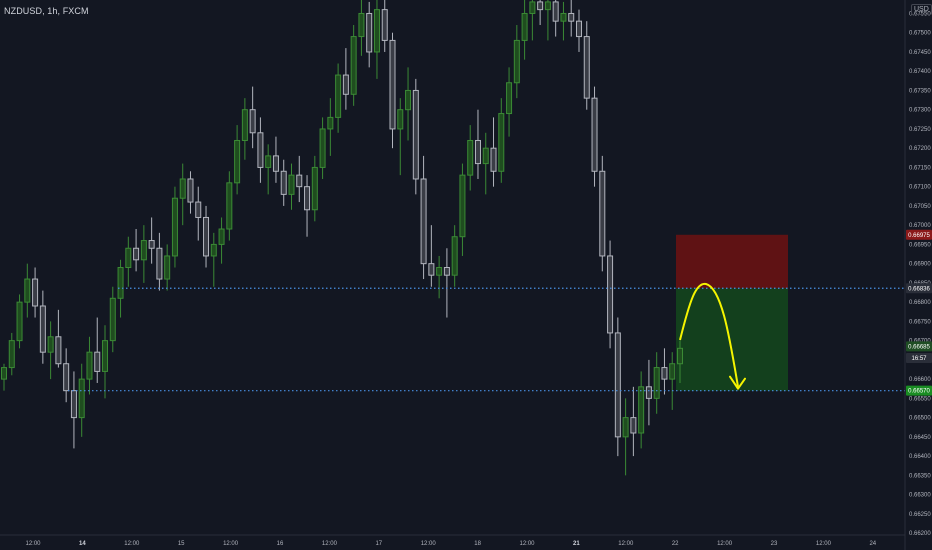  Describe the element at coordinates (920, 34) in the screenshot. I see `price-tick-label: 0.67500` at that location.